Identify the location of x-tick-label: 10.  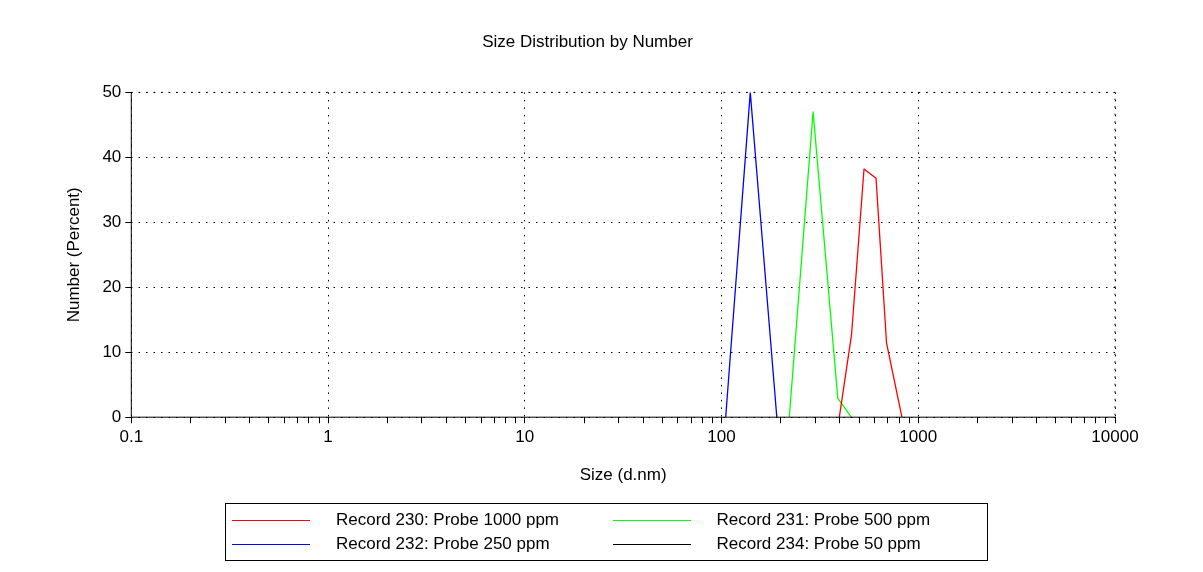
(525, 437).